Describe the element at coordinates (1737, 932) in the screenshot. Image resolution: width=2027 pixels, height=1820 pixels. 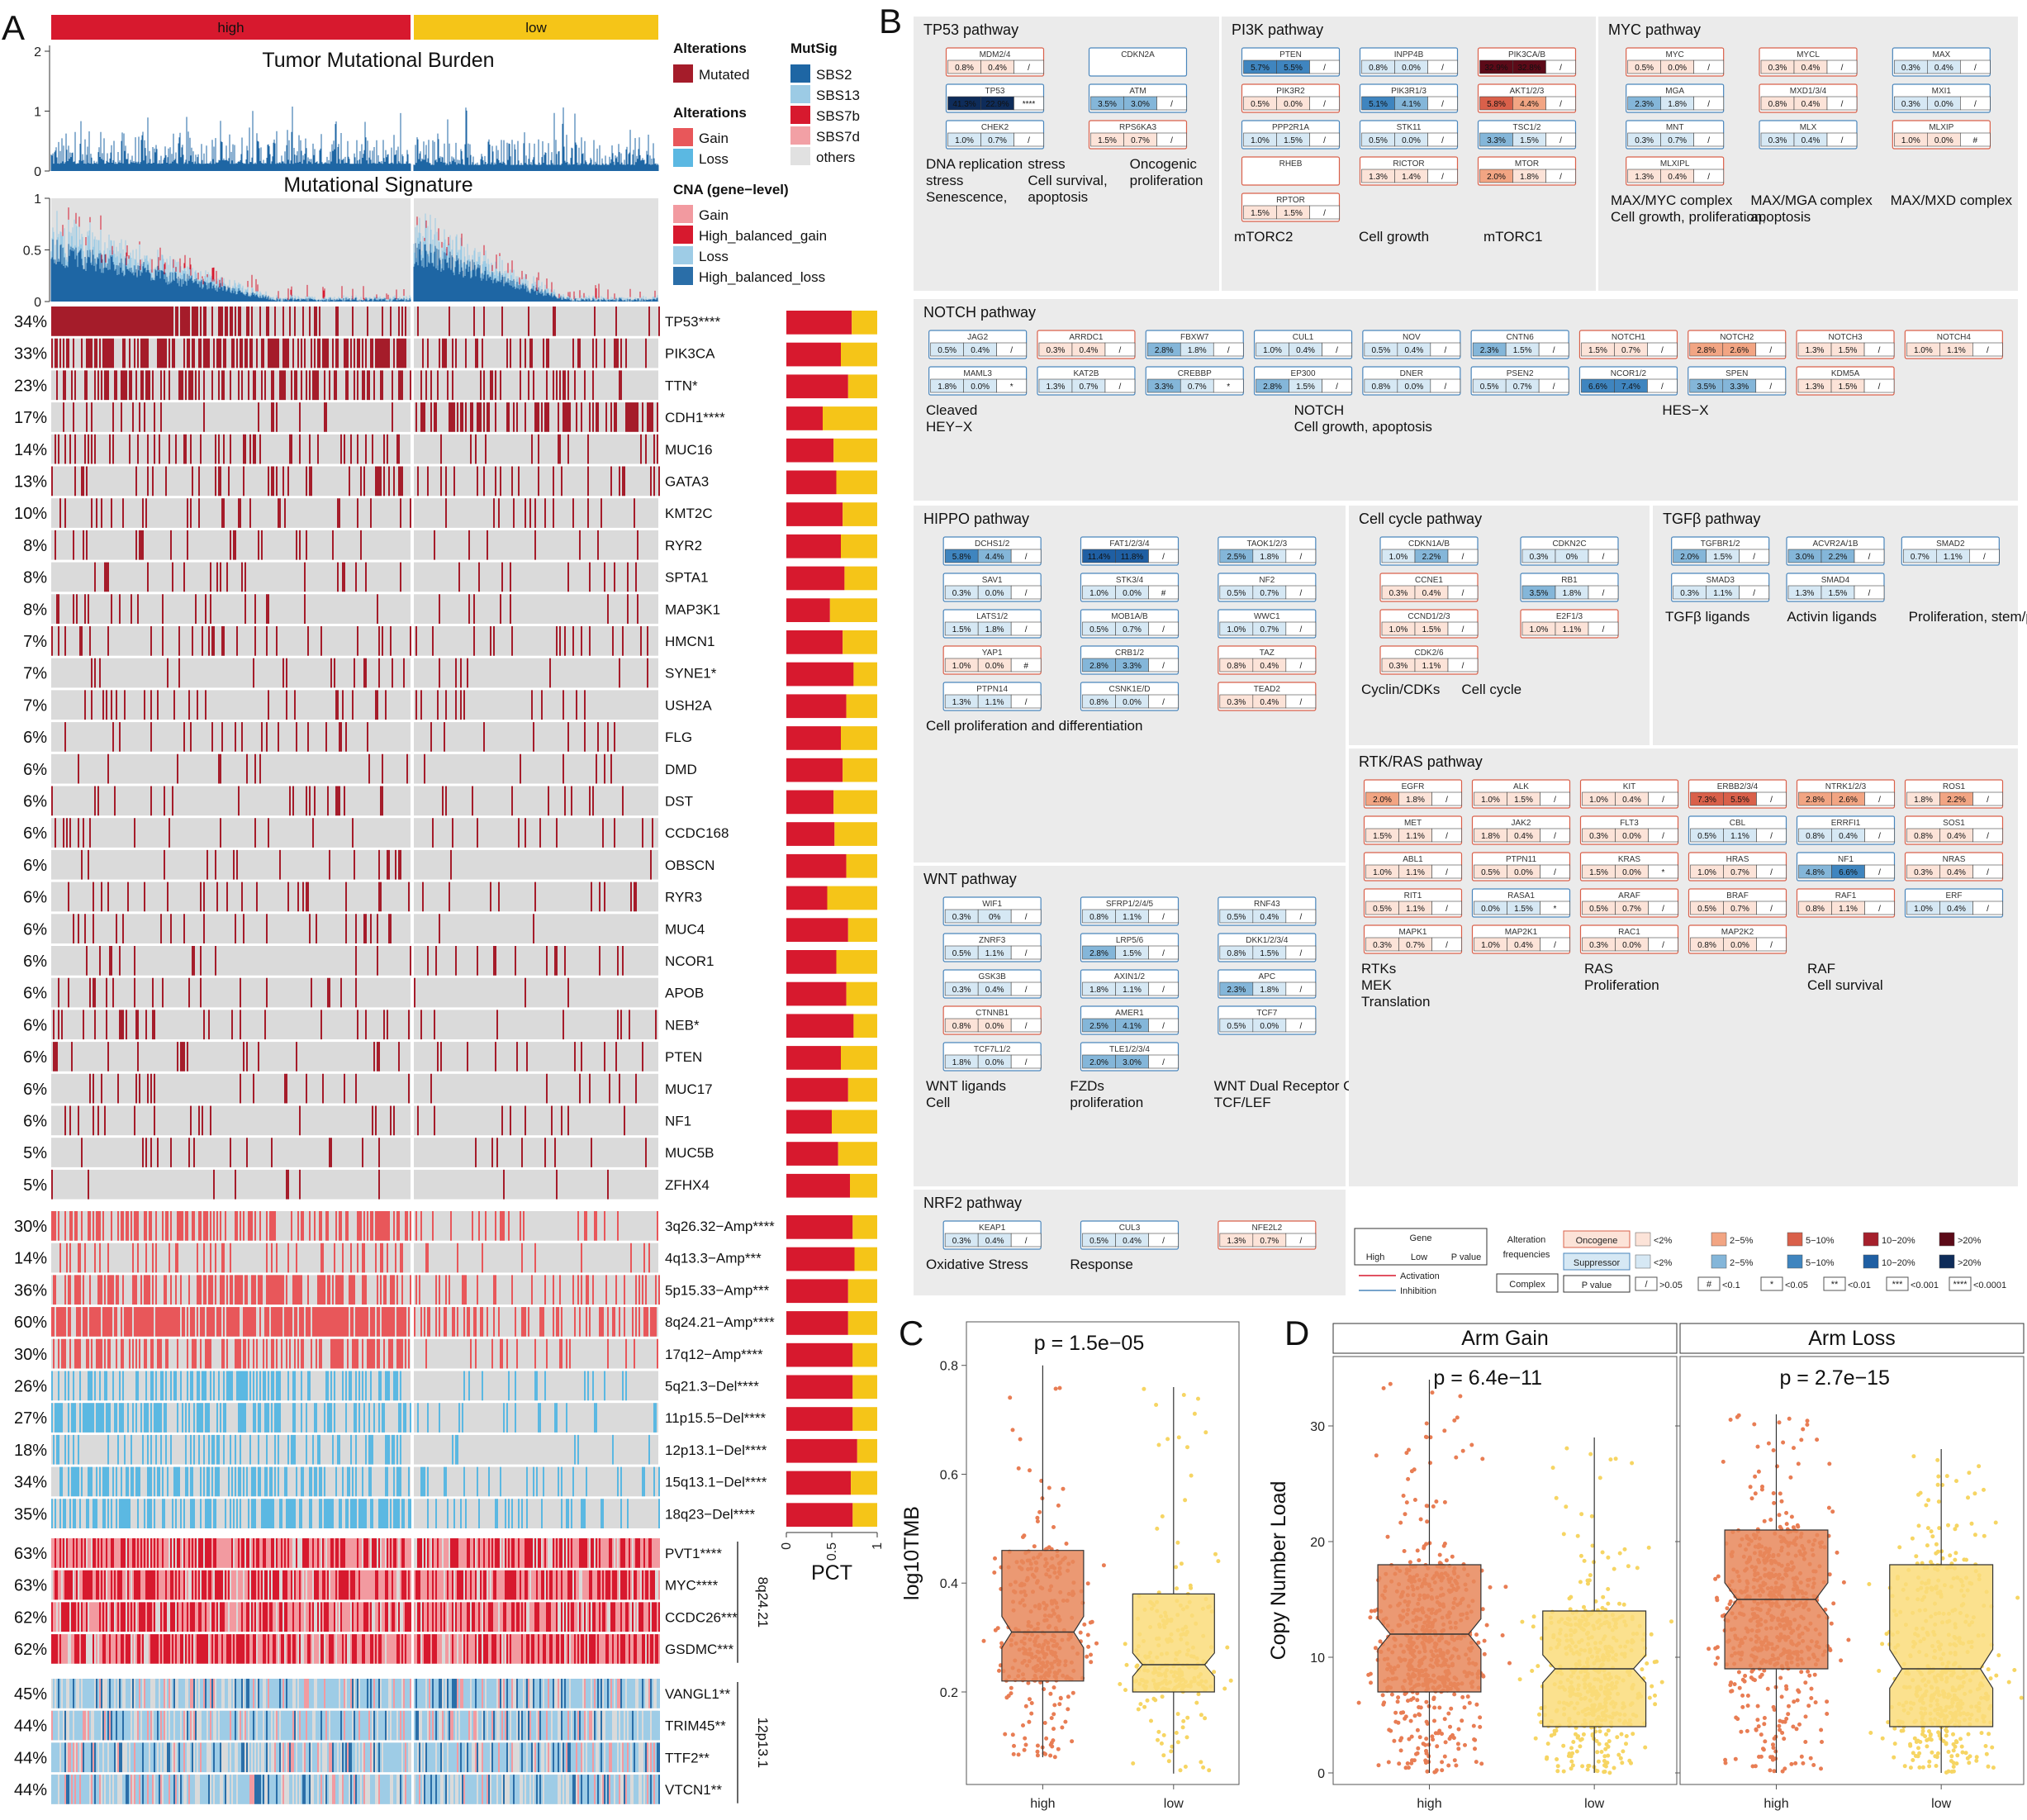
I see `gene-name: MAP2K2` at that location.